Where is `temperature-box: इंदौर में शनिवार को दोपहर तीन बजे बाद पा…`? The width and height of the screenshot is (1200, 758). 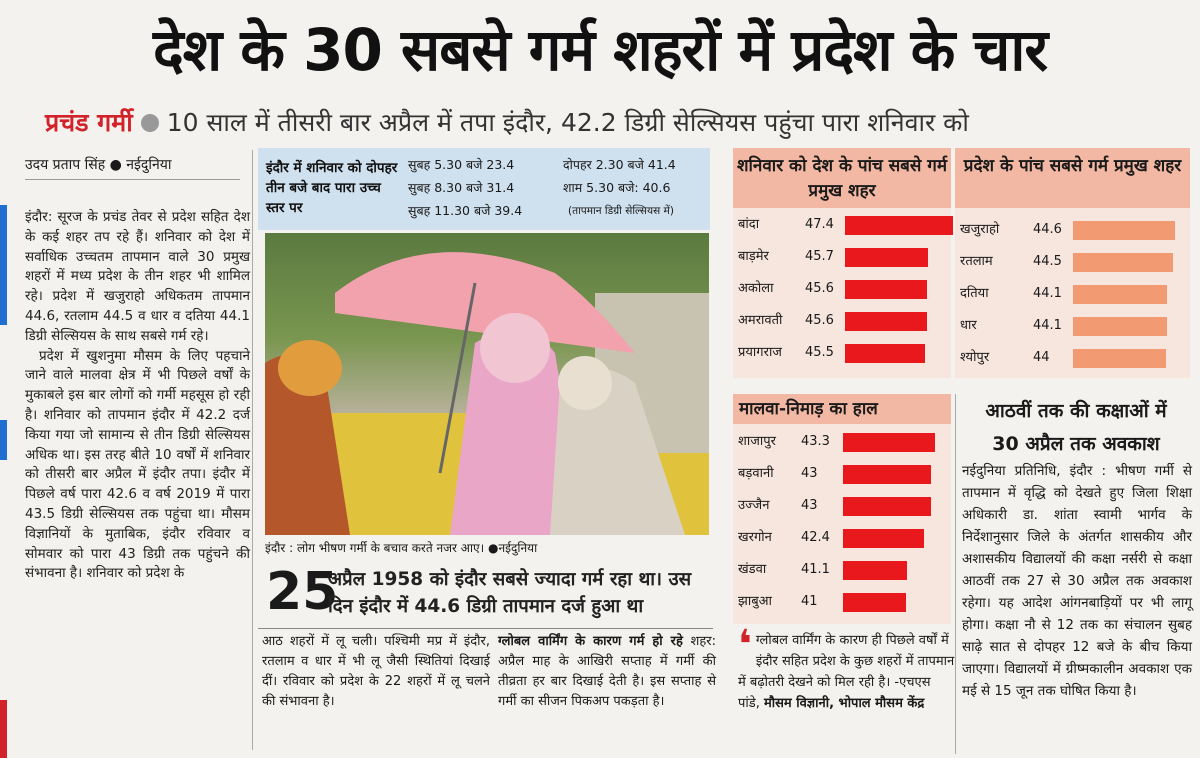 temperature-box: इंदौर में शनिवार को दोपहर तीन बजे बाद पा… is located at coordinates (484, 189).